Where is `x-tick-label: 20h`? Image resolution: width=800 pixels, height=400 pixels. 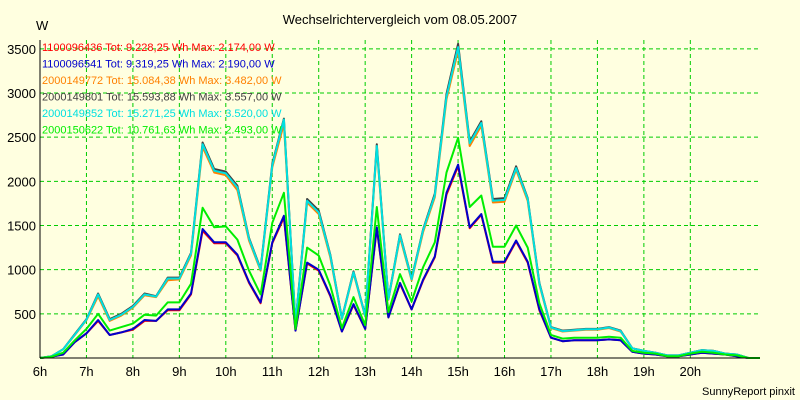
x-tick-label: 20h is located at coordinates (690, 371).